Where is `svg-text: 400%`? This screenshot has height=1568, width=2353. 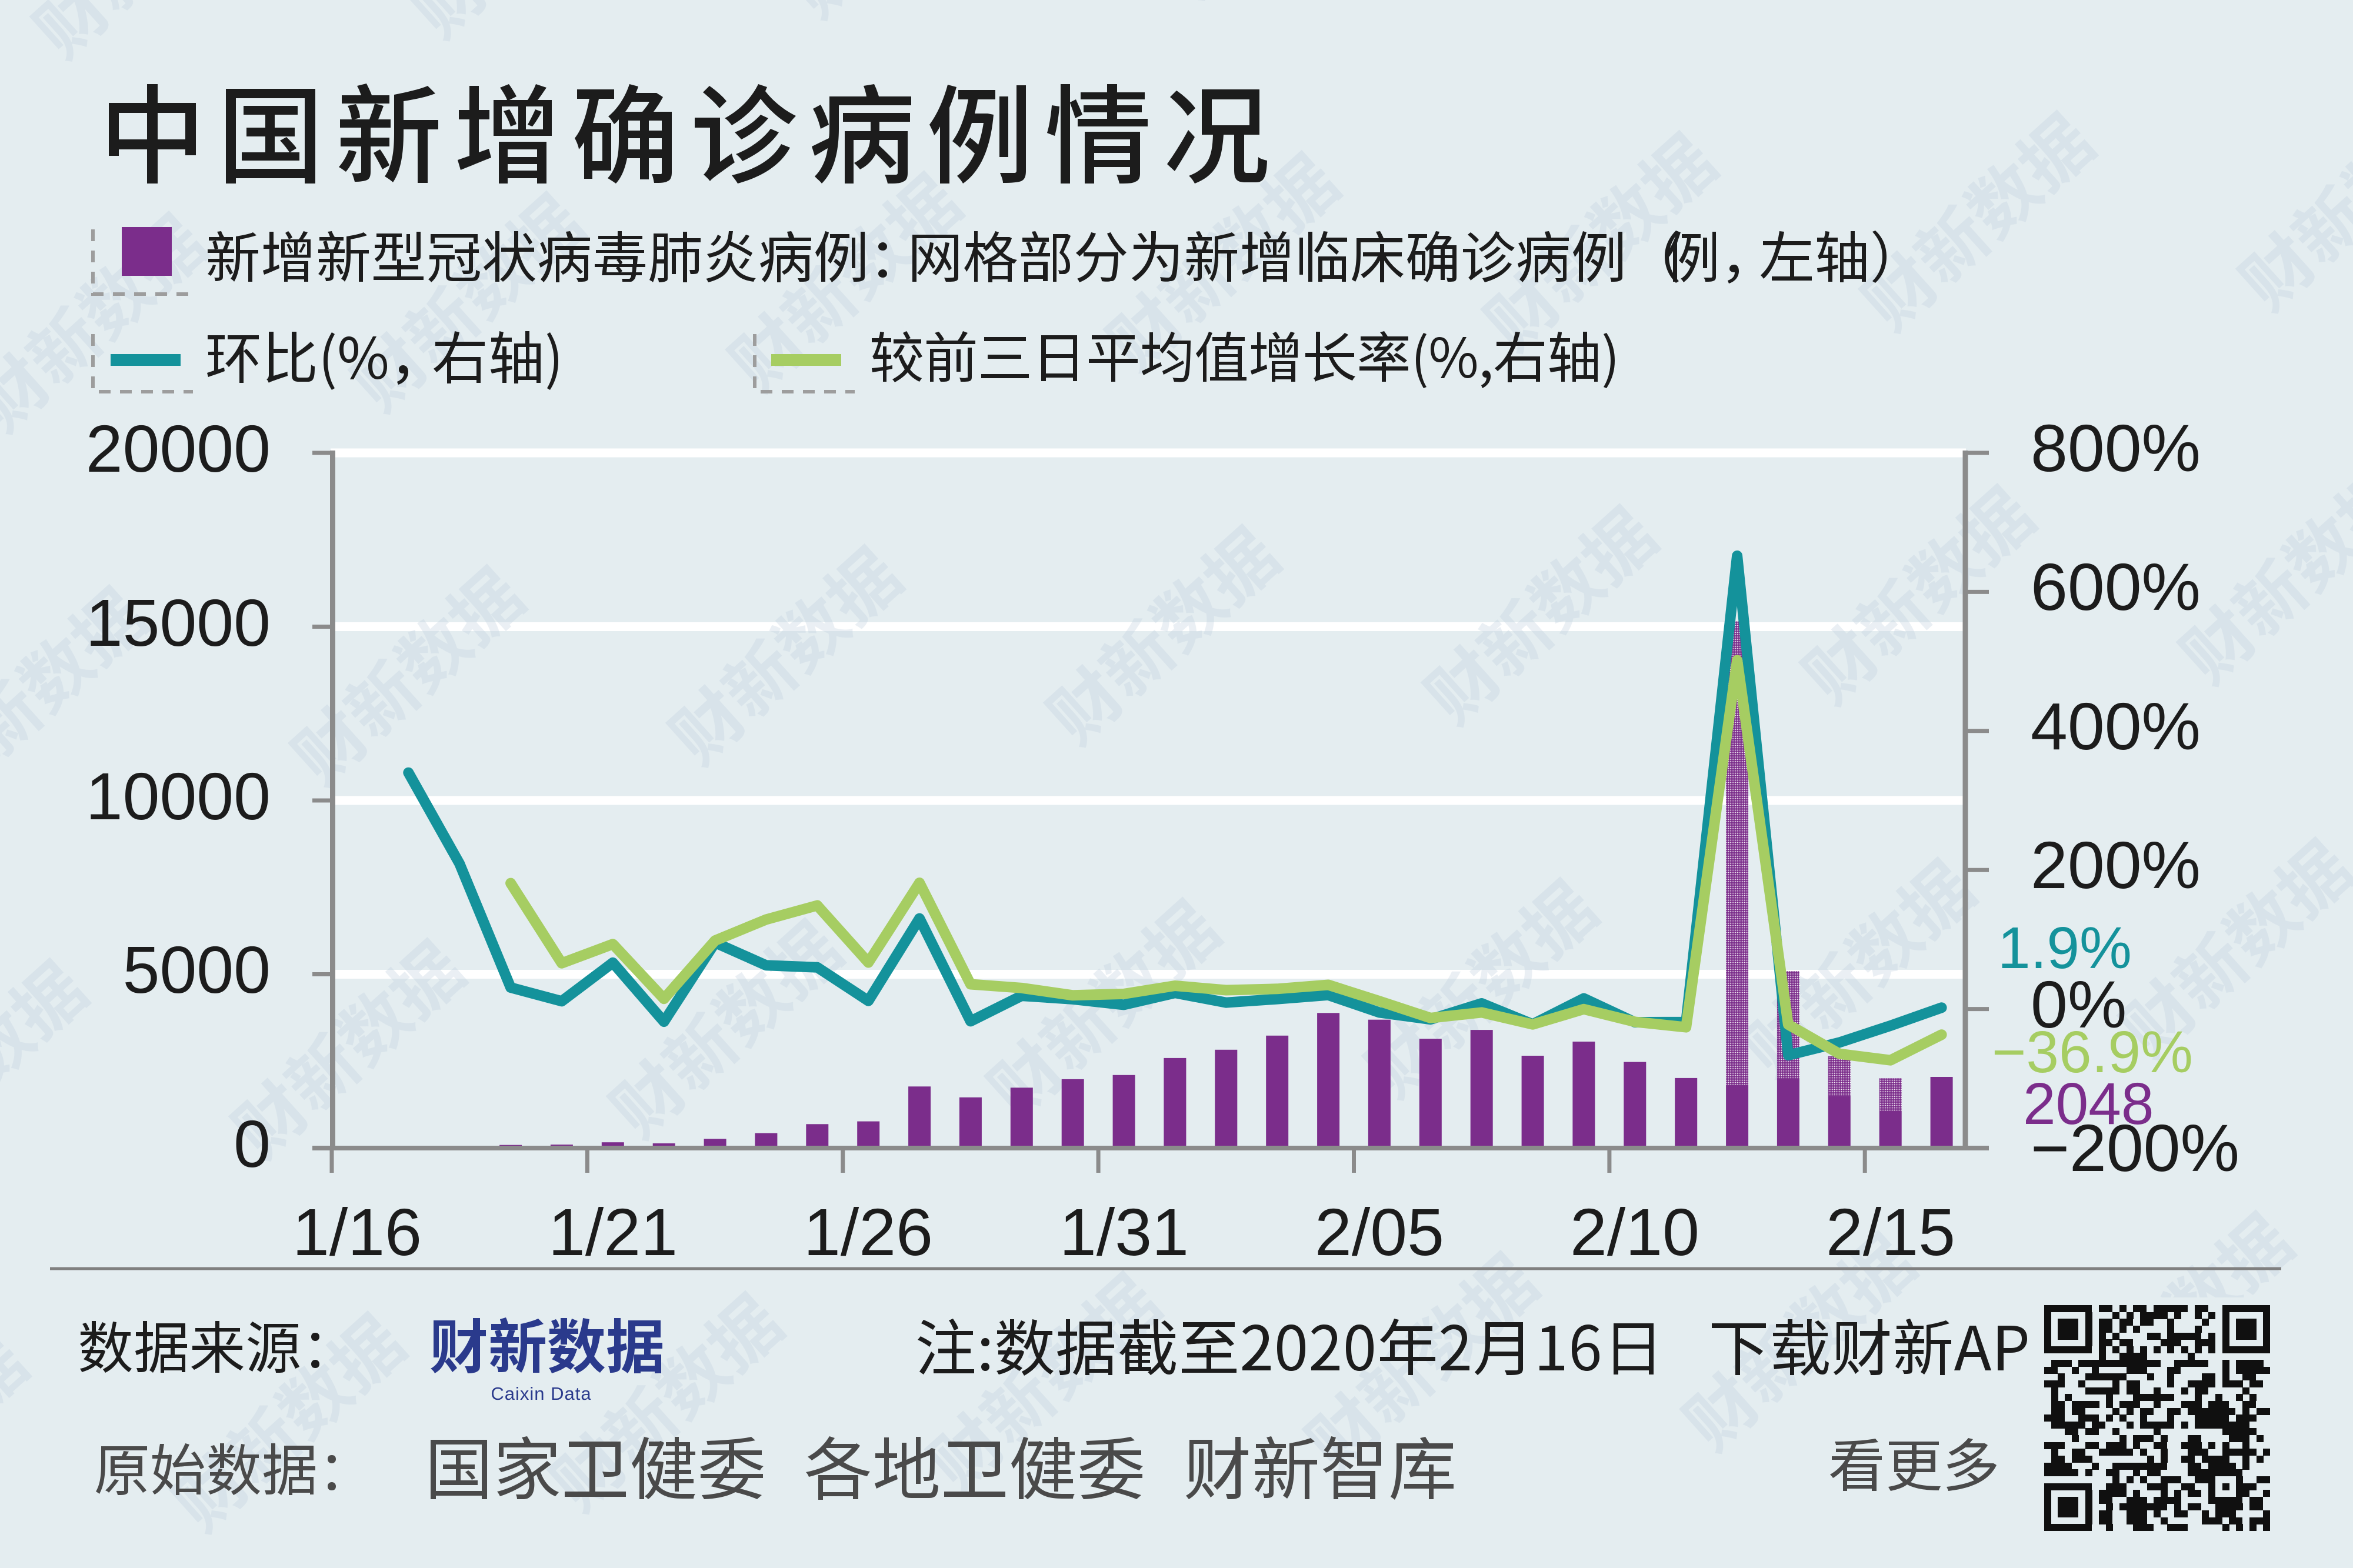
svg-text: 400% is located at coordinates (2116, 726).